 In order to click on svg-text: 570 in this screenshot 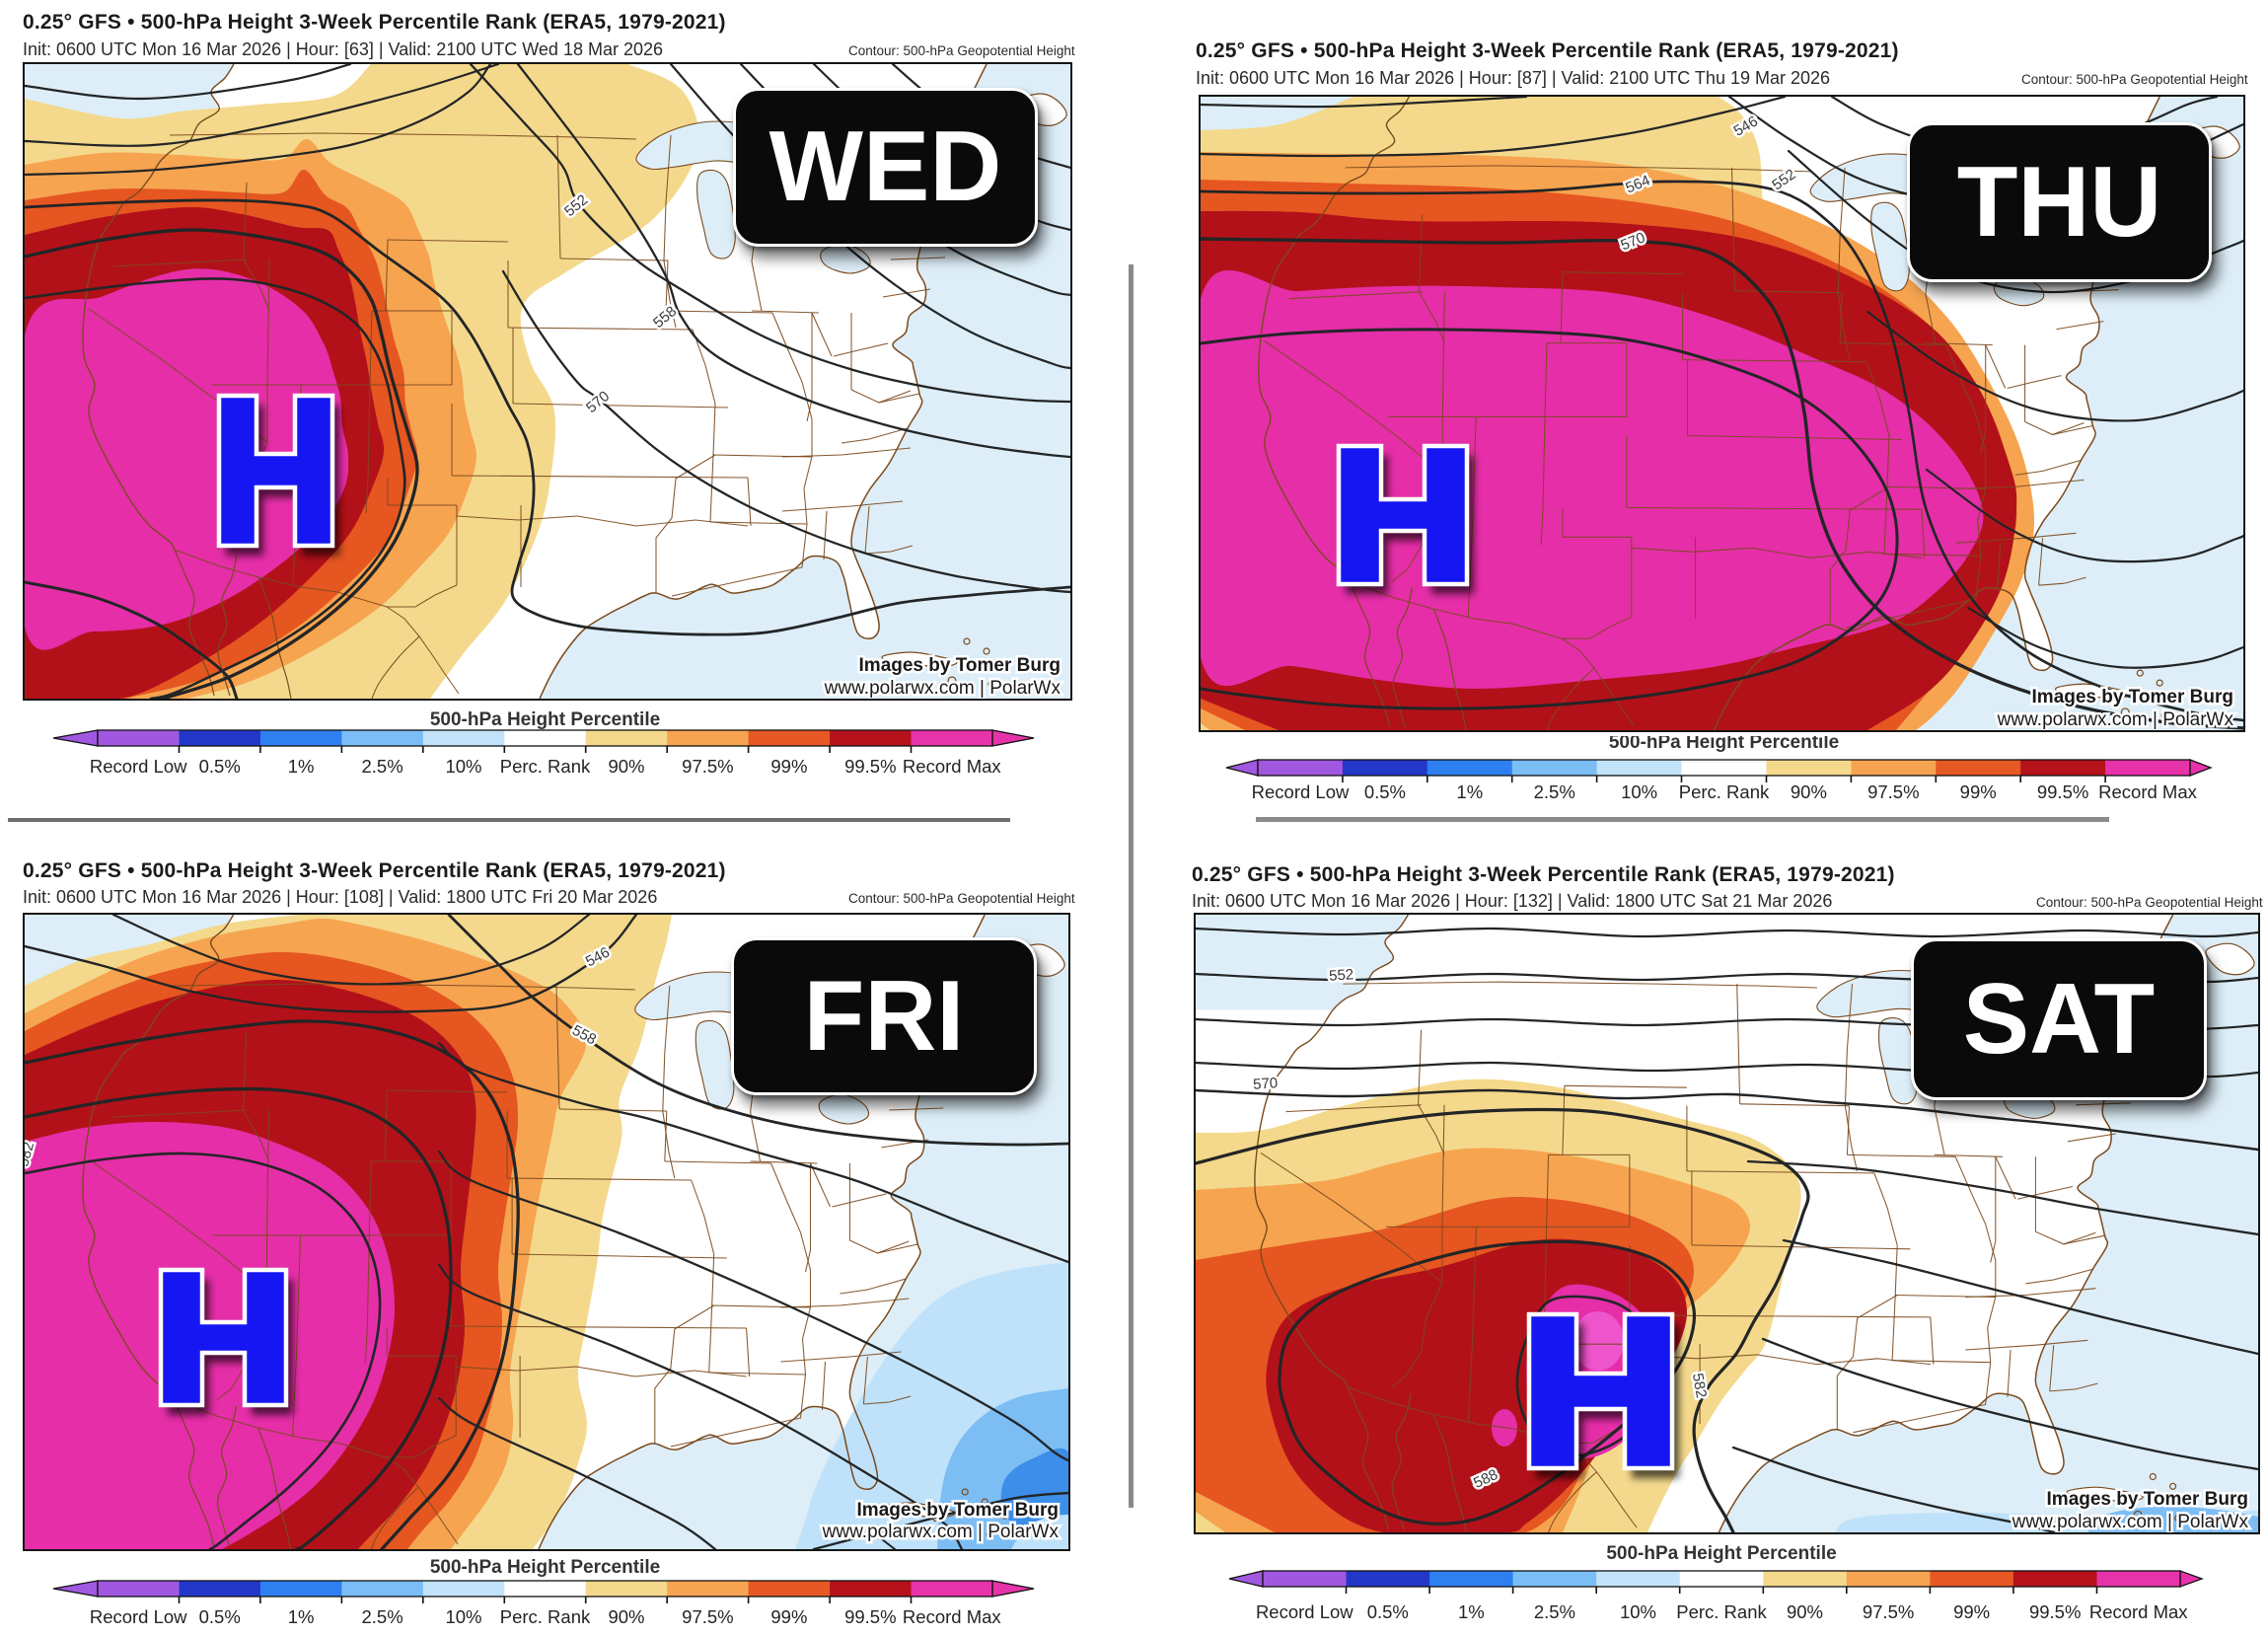, I will do `click(1266, 1084)`.